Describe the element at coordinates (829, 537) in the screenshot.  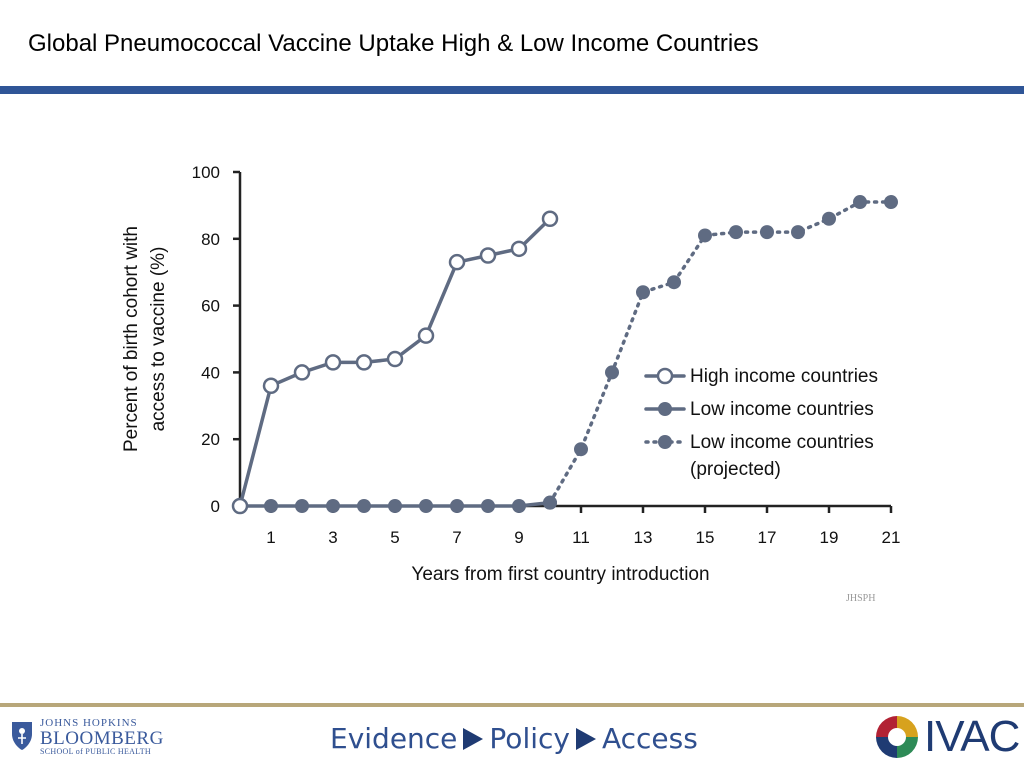
I see `x-tick-label: 19` at that location.